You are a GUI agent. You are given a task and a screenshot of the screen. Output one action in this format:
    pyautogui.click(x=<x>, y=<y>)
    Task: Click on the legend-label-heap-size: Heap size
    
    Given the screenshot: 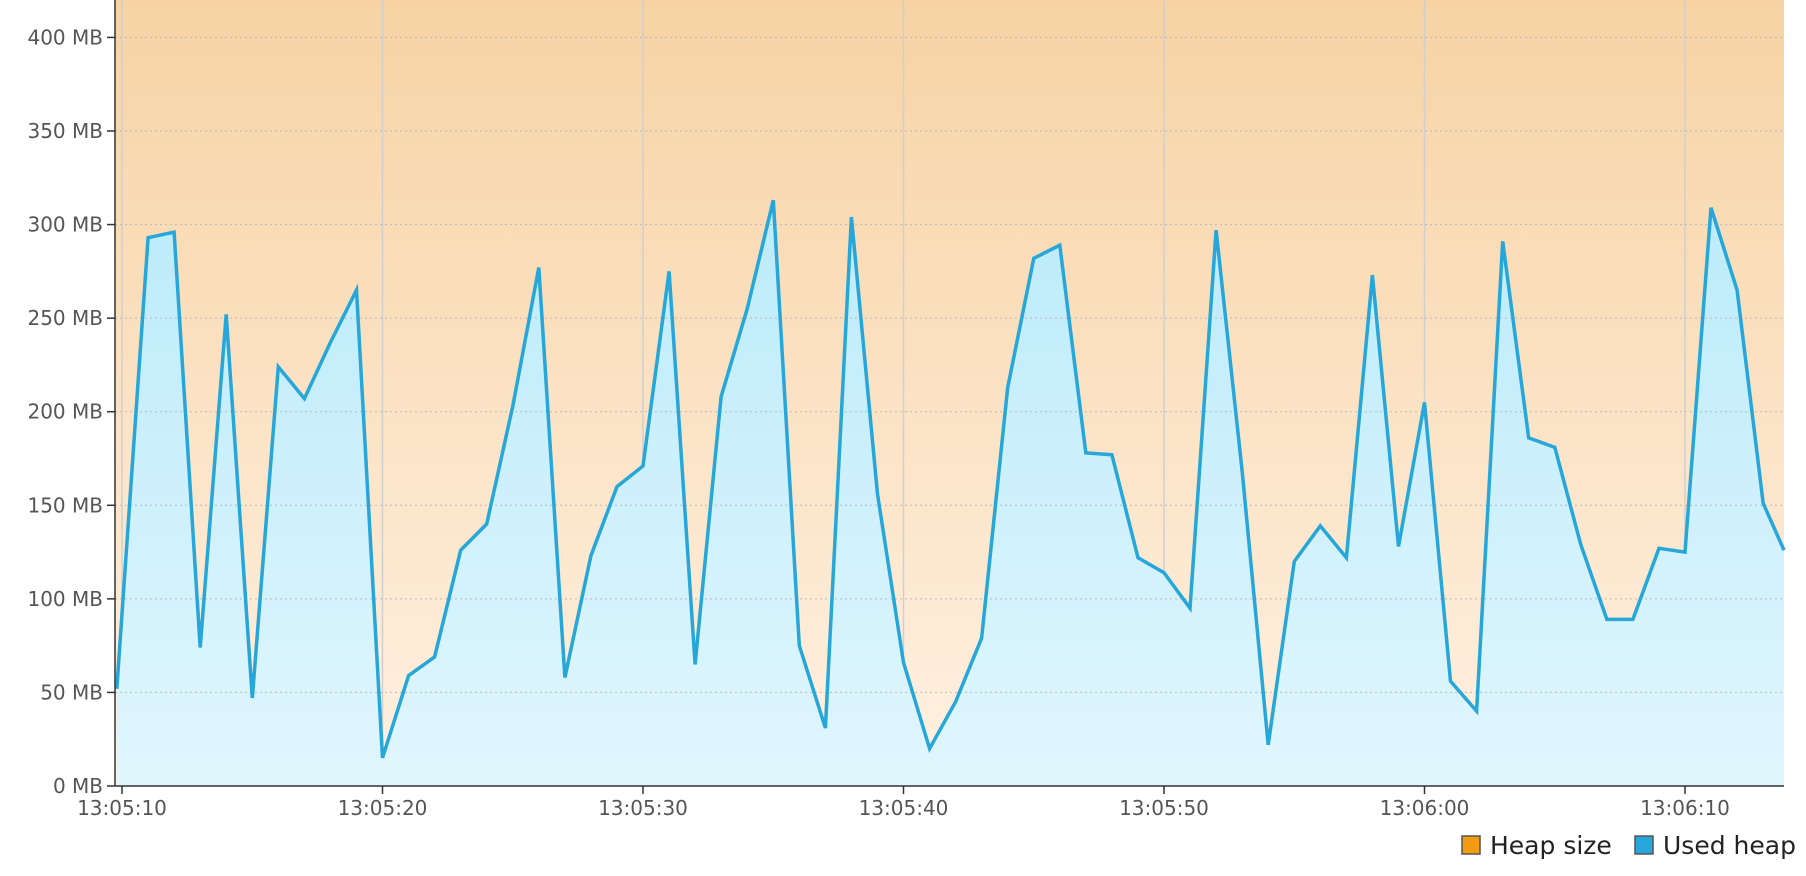 What is the action you would take?
    pyautogui.click(x=1551, y=845)
    